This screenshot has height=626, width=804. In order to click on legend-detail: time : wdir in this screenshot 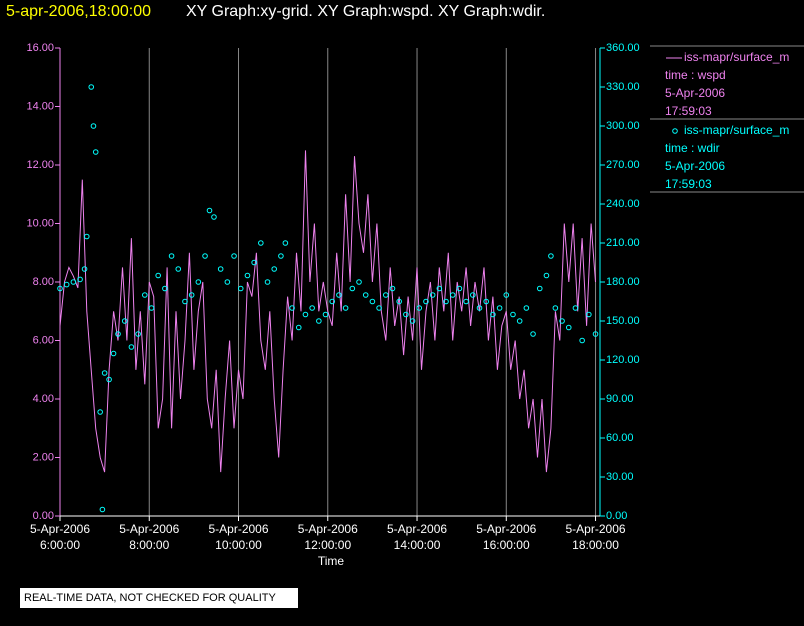, I will do `click(692, 148)`.